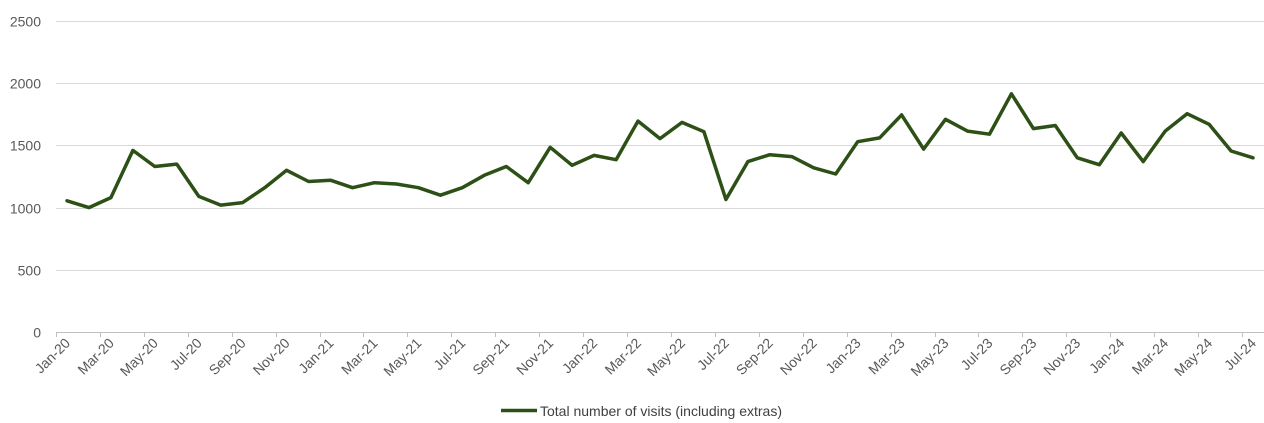  I want to click on x-tick-label: Jan-21, so click(316, 356).